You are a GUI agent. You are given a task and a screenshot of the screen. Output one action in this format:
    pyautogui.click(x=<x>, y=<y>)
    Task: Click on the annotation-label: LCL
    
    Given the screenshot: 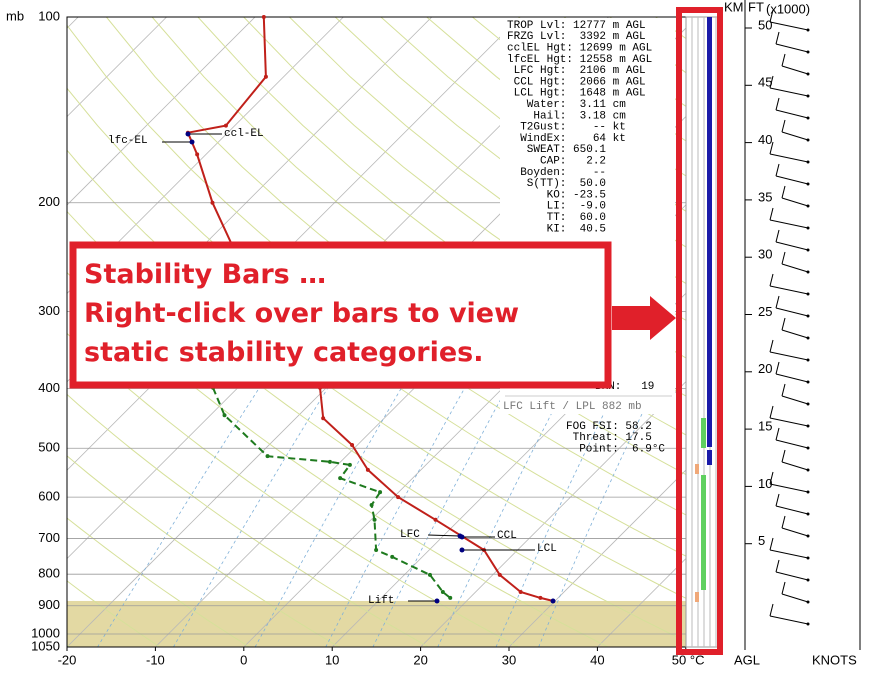 What is the action you would take?
    pyautogui.click(x=547, y=549)
    